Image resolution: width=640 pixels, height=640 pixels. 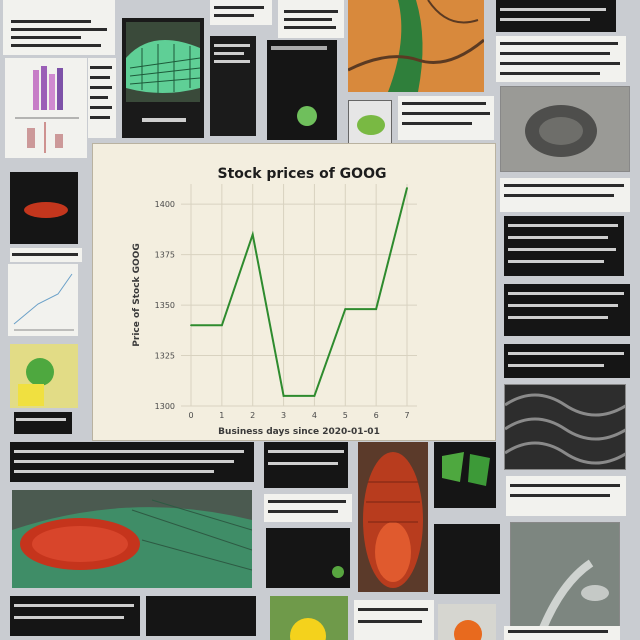 I want to click on series-points, so click(x=299, y=292).